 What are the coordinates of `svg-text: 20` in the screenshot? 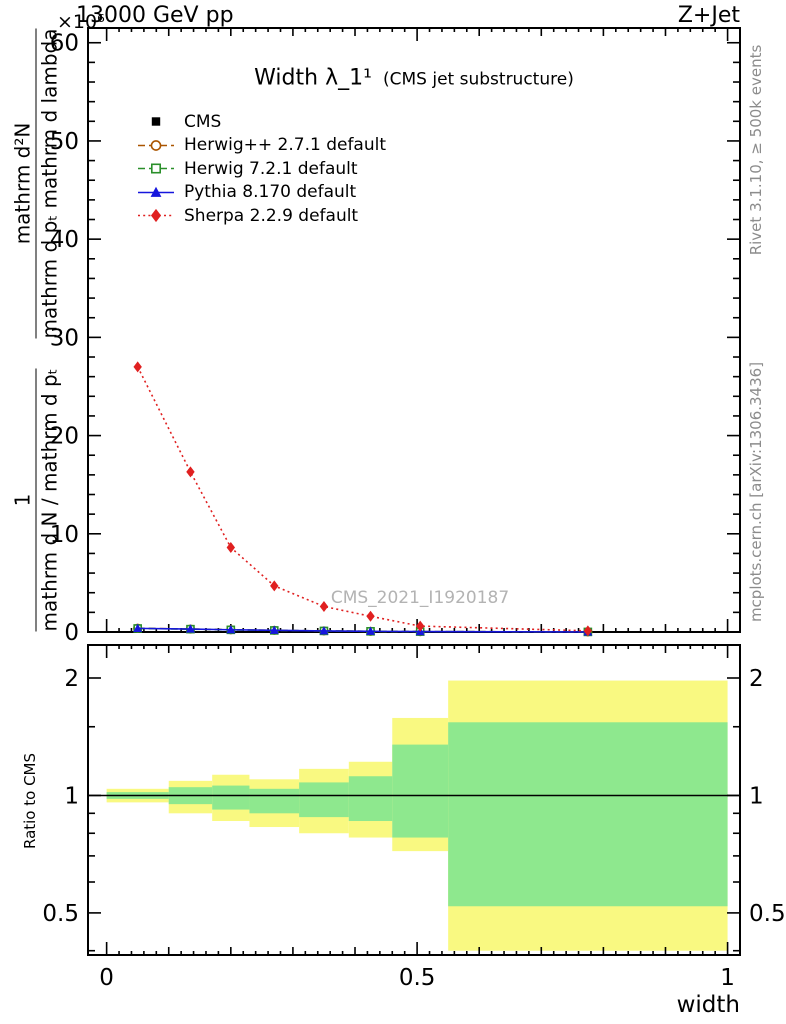 It's located at (64, 437).